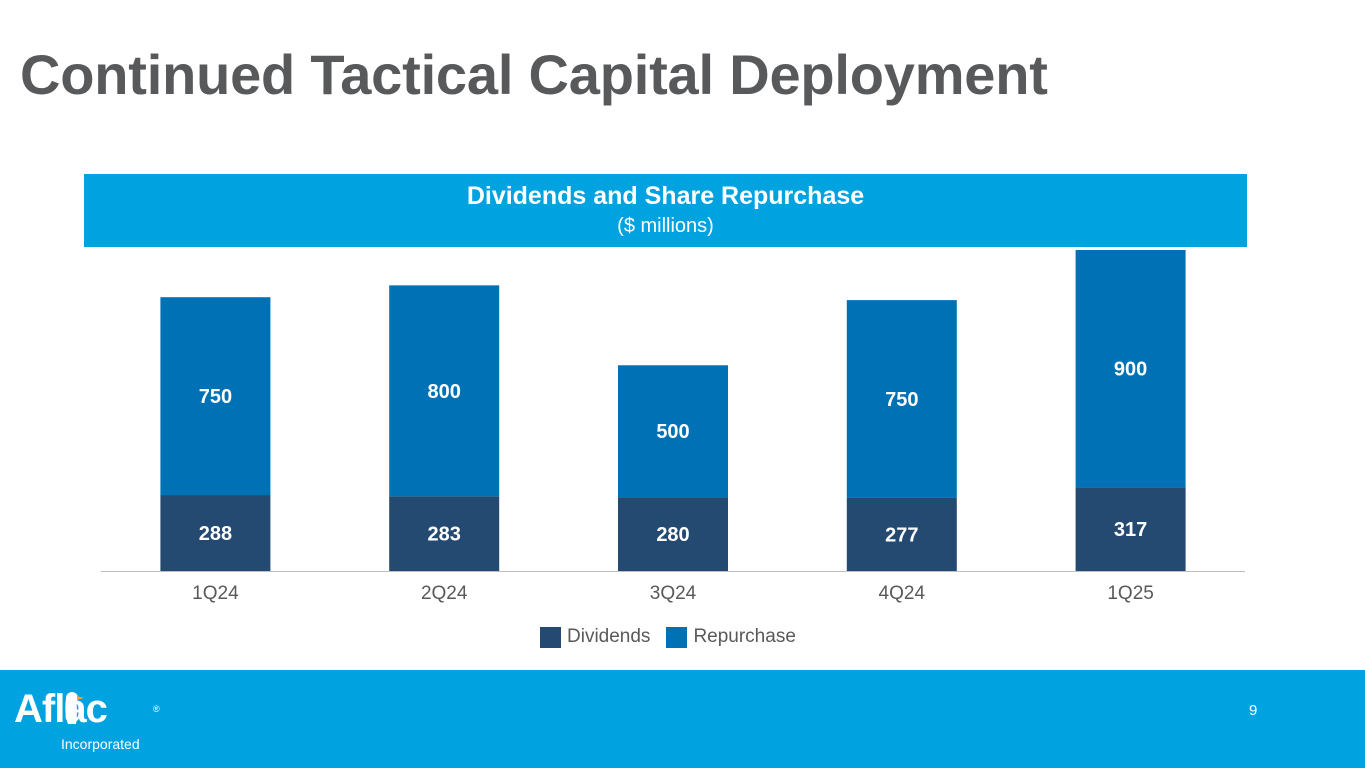 This screenshot has height=768, width=1365. I want to click on aflac-logo: Aflac ® Incorporated, so click(87, 719).